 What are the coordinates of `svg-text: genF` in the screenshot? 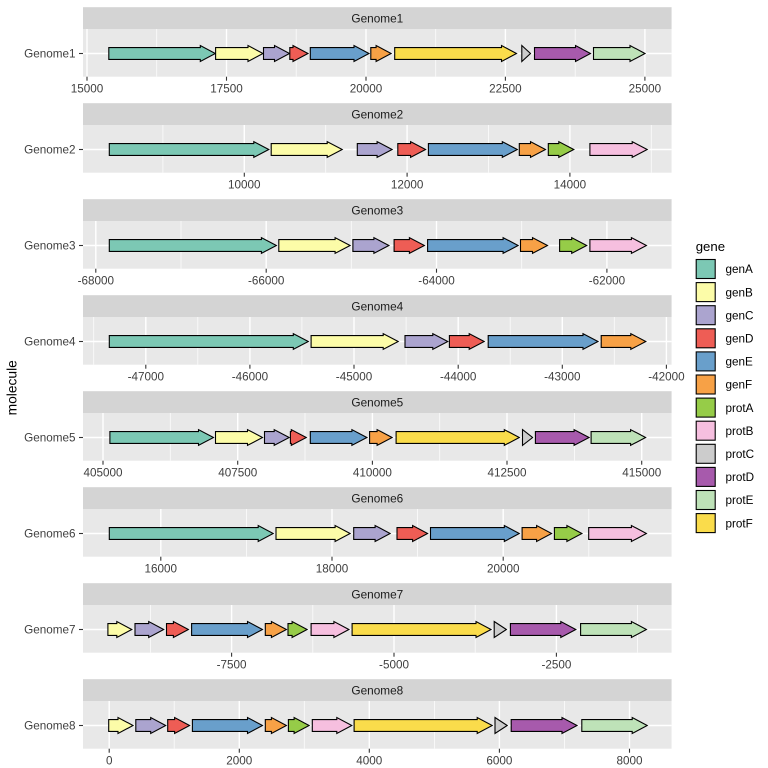 It's located at (739, 385).